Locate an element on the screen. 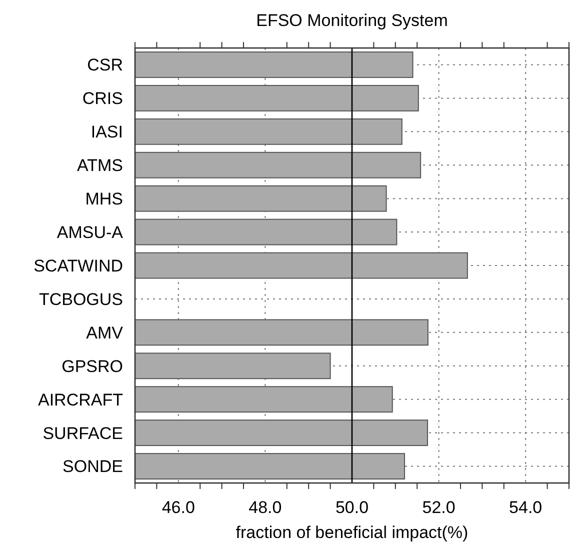 The width and height of the screenshot is (572, 548). y-tick-label: AMSU-A is located at coordinates (90, 232).